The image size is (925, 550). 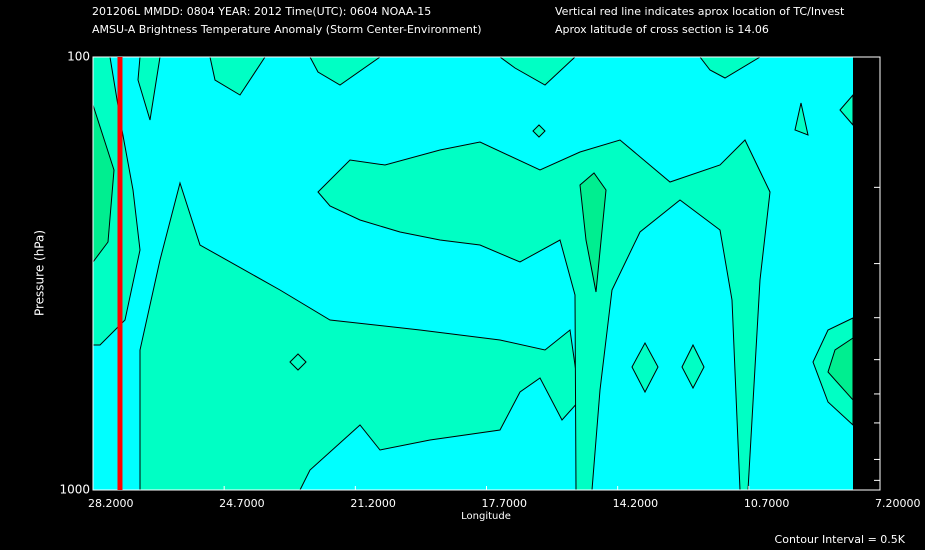 I want to click on x-tick-label: 28.2000, so click(x=111, y=503).